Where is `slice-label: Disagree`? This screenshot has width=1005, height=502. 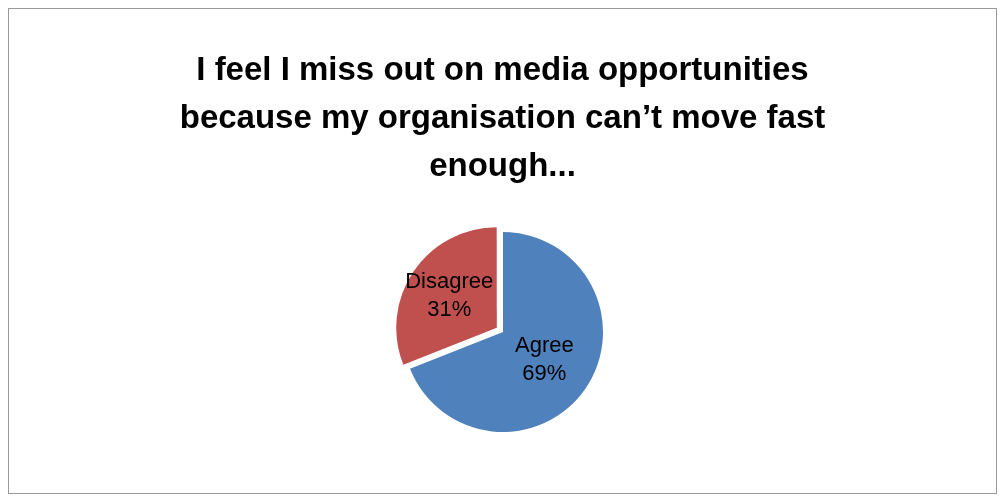
slice-label: Disagree is located at coordinates (448, 280).